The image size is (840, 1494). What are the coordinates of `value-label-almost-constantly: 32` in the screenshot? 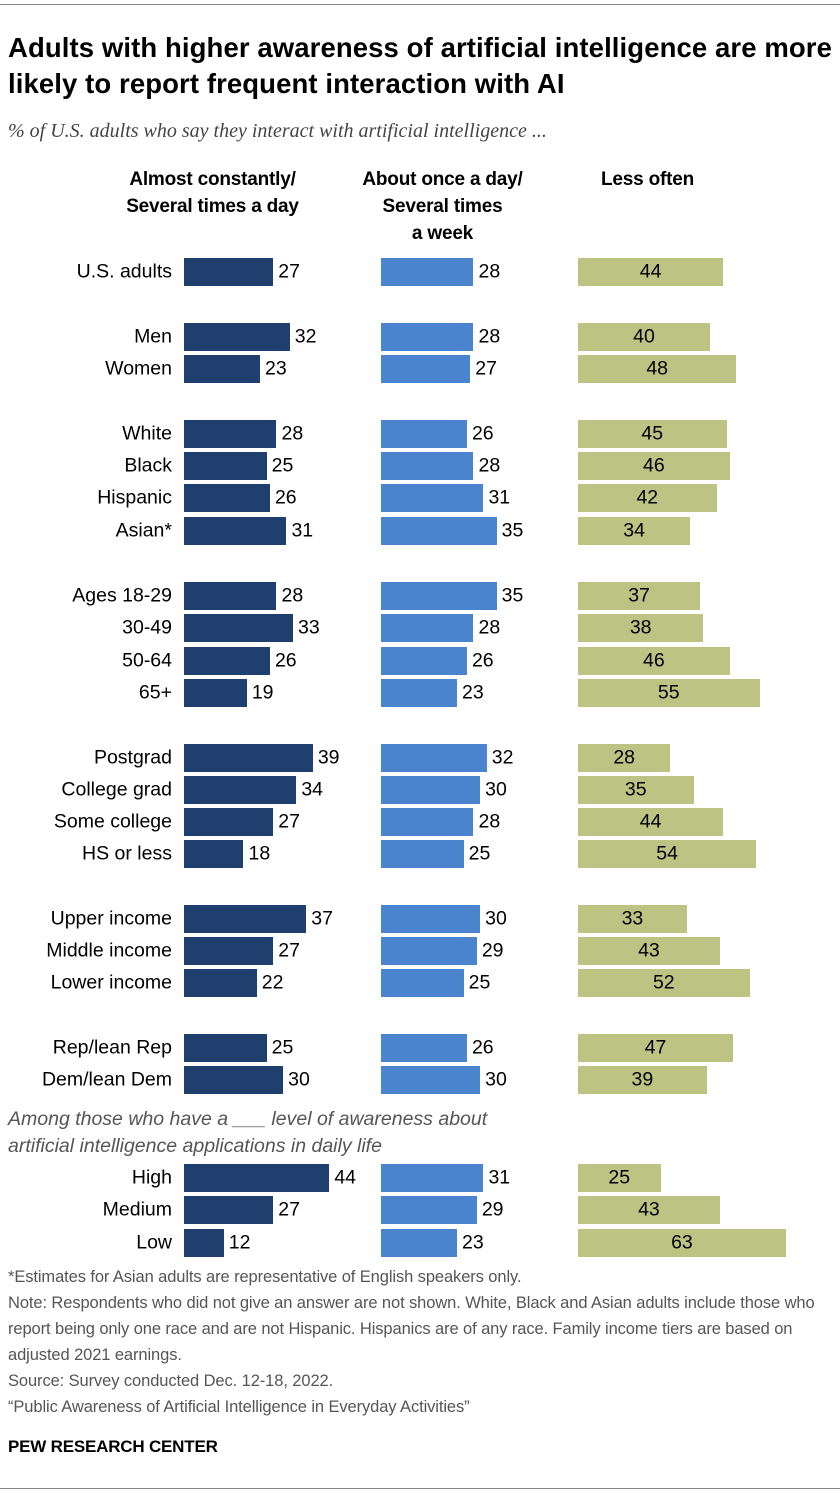 It's located at (305, 336).